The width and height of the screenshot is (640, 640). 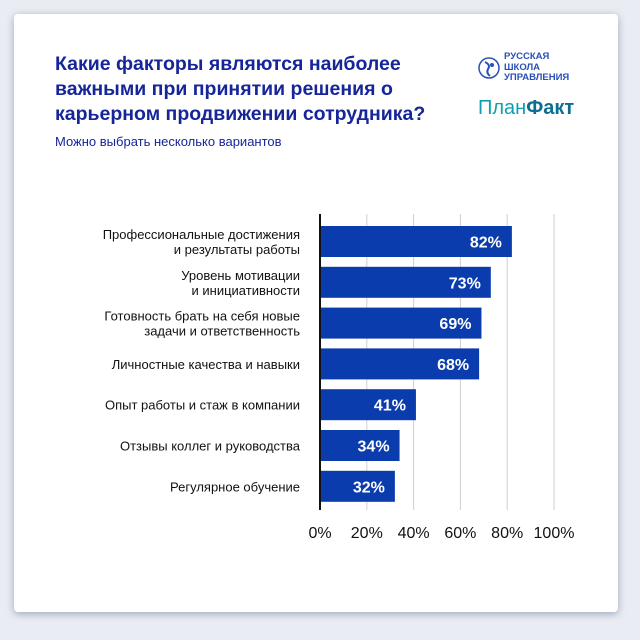 I want to click on bar-value-label: 73%, so click(x=465, y=283).